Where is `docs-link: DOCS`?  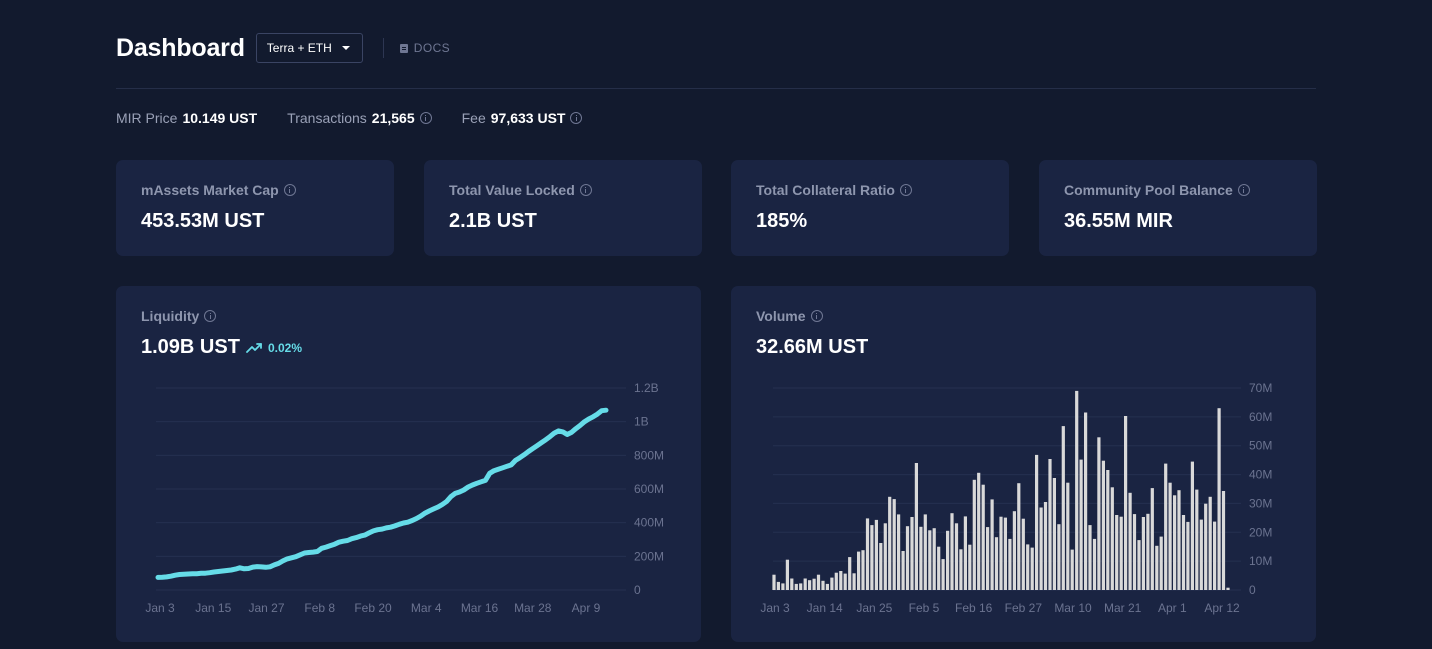 docs-link: DOCS is located at coordinates (424, 48).